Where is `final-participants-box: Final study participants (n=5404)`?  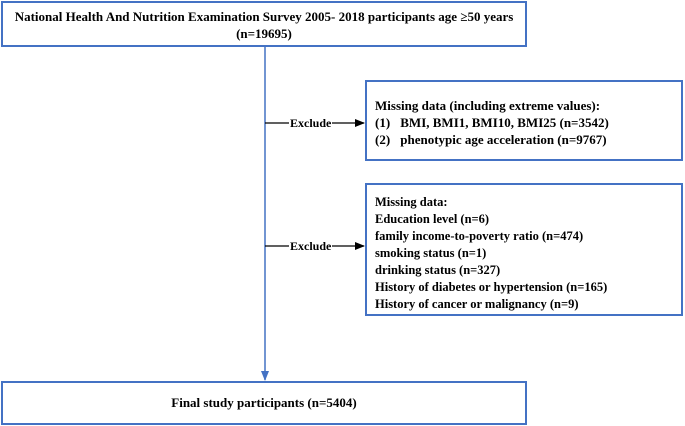
final-participants-box: Final study participants (n=5404) is located at coordinates (264, 403).